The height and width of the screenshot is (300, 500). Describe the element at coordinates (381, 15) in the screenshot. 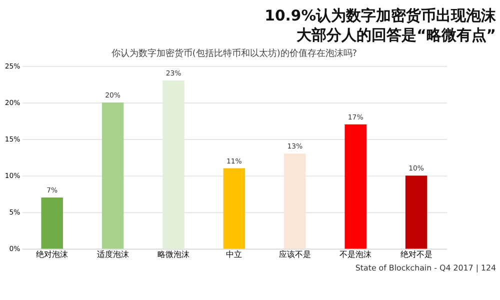

I see `text: 10.9%认为数字加密货币出现泡沫` at that location.